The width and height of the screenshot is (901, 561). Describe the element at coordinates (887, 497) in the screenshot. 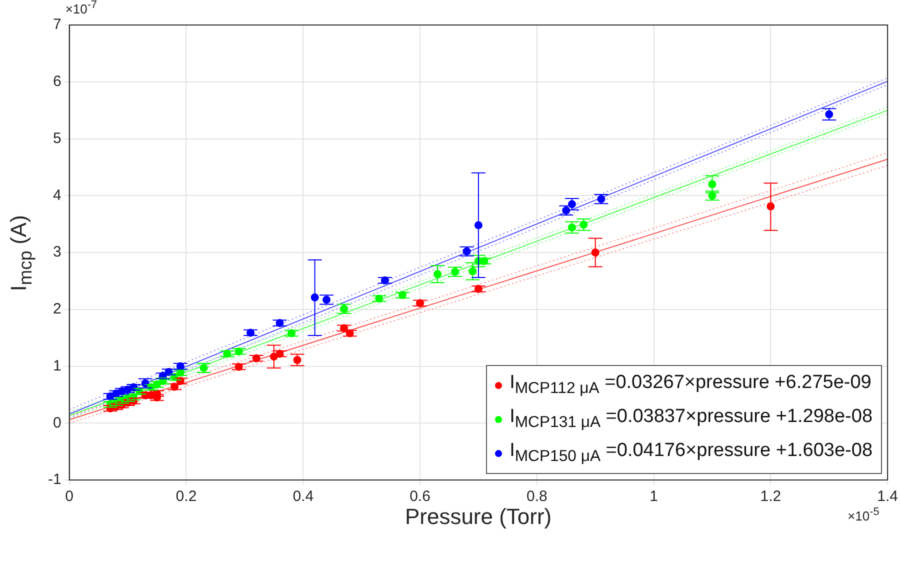

I see `x-tick-label: 1.4` at that location.